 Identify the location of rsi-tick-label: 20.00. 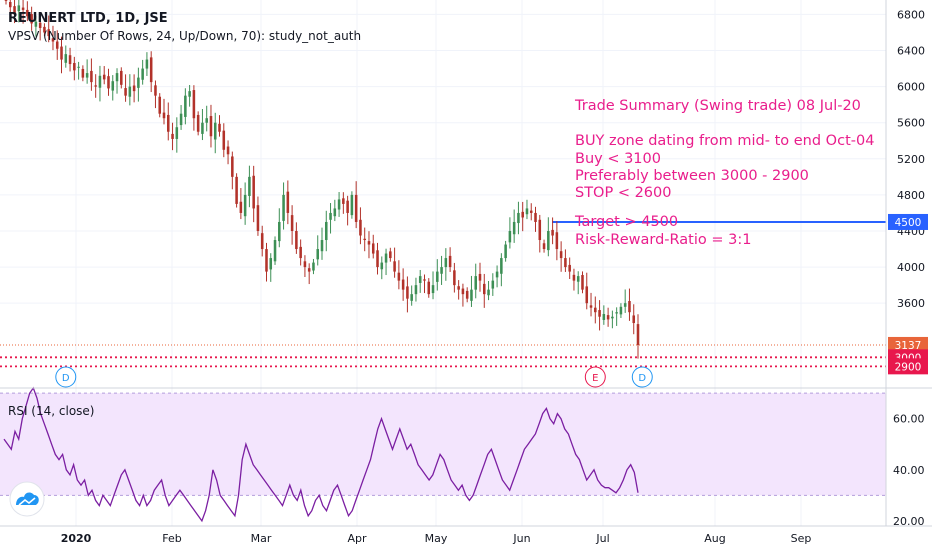
(909, 521).